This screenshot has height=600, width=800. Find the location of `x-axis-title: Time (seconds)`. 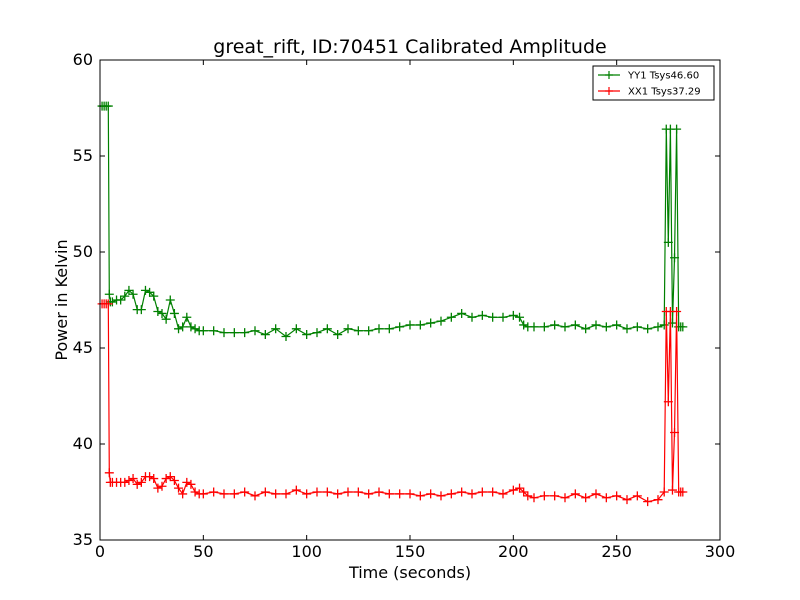

x-axis-title: Time (seconds) is located at coordinates (409, 572).